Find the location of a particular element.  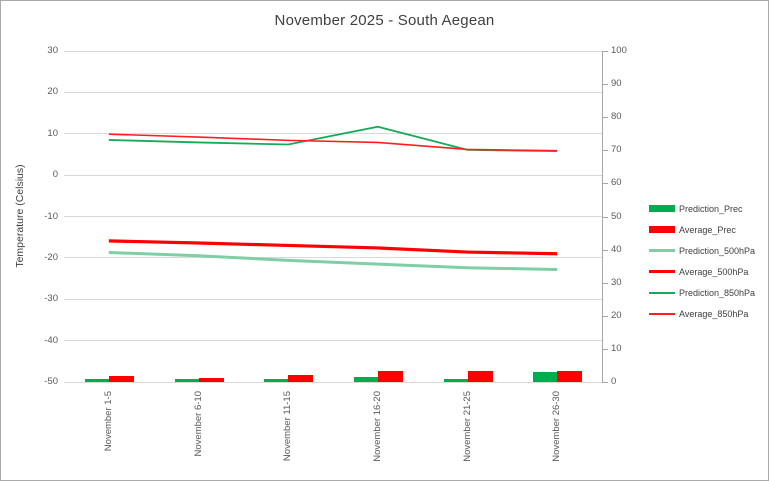

right-axis-tick-label: 20 is located at coordinates (616, 315).